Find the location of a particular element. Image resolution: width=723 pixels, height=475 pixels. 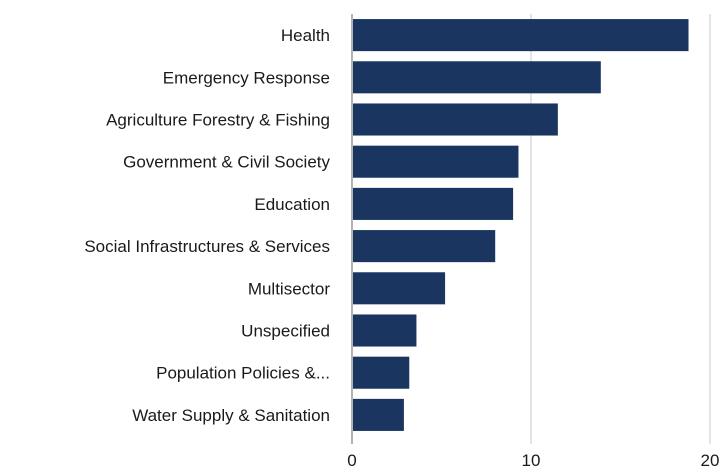

category-label: Health is located at coordinates (305, 35).